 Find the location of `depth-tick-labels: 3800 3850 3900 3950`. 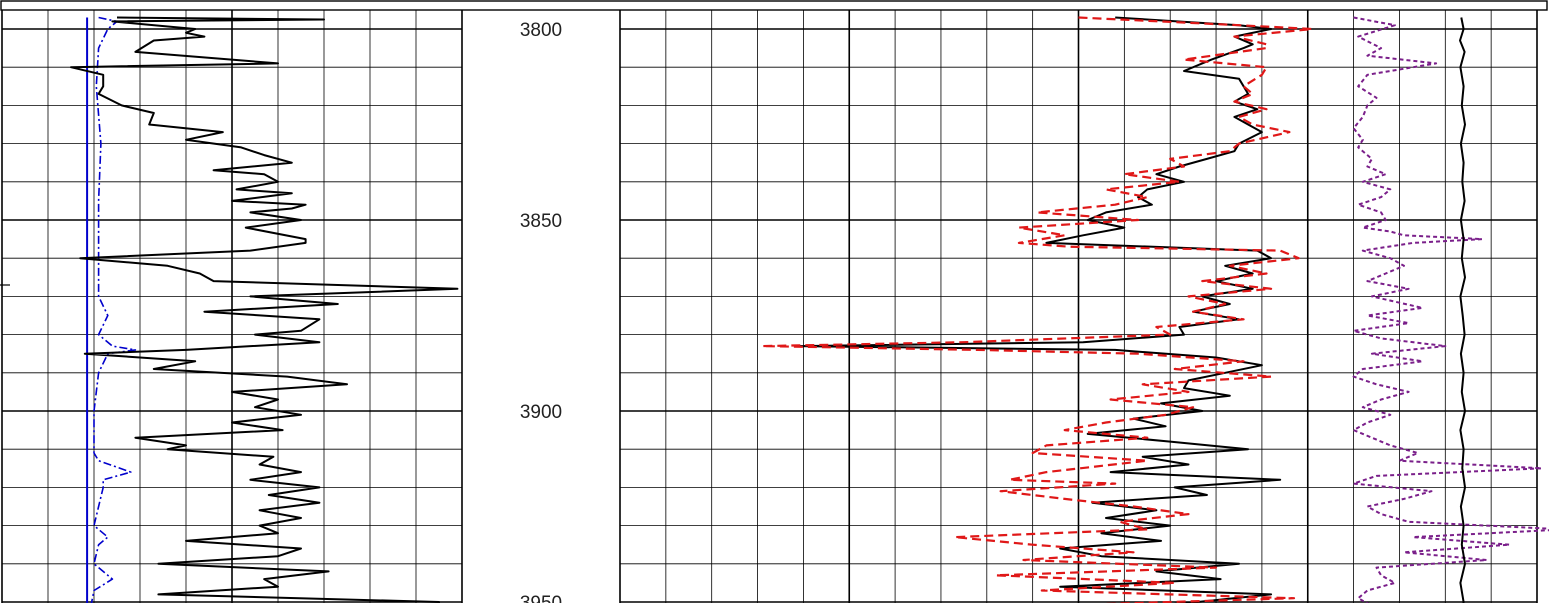

depth-tick-labels: 3800 3850 3900 3950 is located at coordinates (541, 311).